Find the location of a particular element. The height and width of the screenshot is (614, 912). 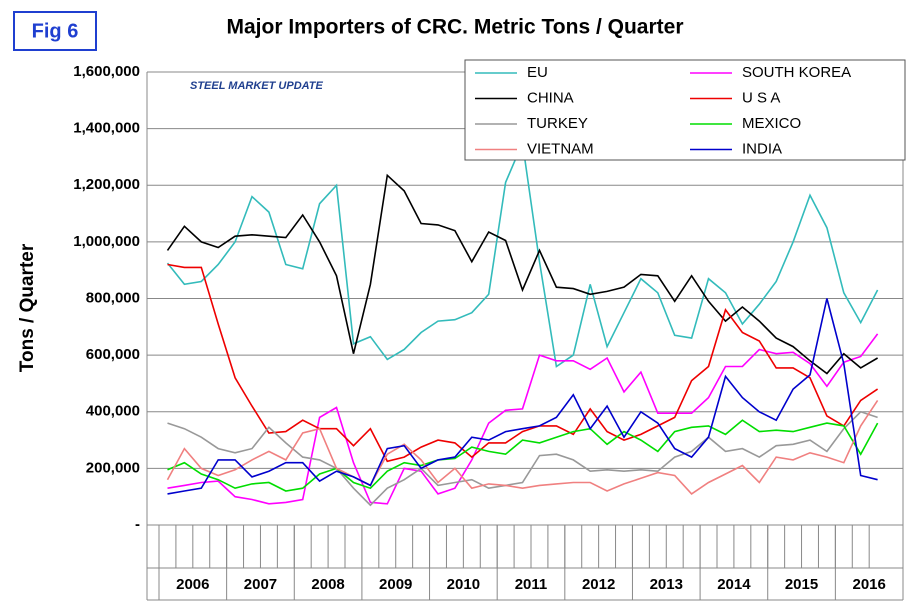

y-tick-label: 800,000 is located at coordinates (113, 297).